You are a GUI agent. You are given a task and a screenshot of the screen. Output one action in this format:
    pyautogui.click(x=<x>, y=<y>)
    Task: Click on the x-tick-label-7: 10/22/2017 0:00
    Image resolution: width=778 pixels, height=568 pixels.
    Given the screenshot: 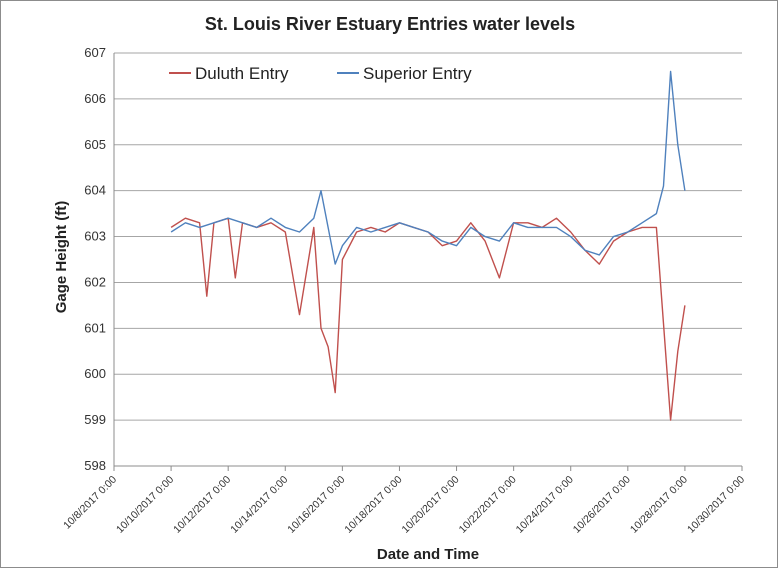 What is the action you would take?
    pyautogui.click(x=488, y=505)
    